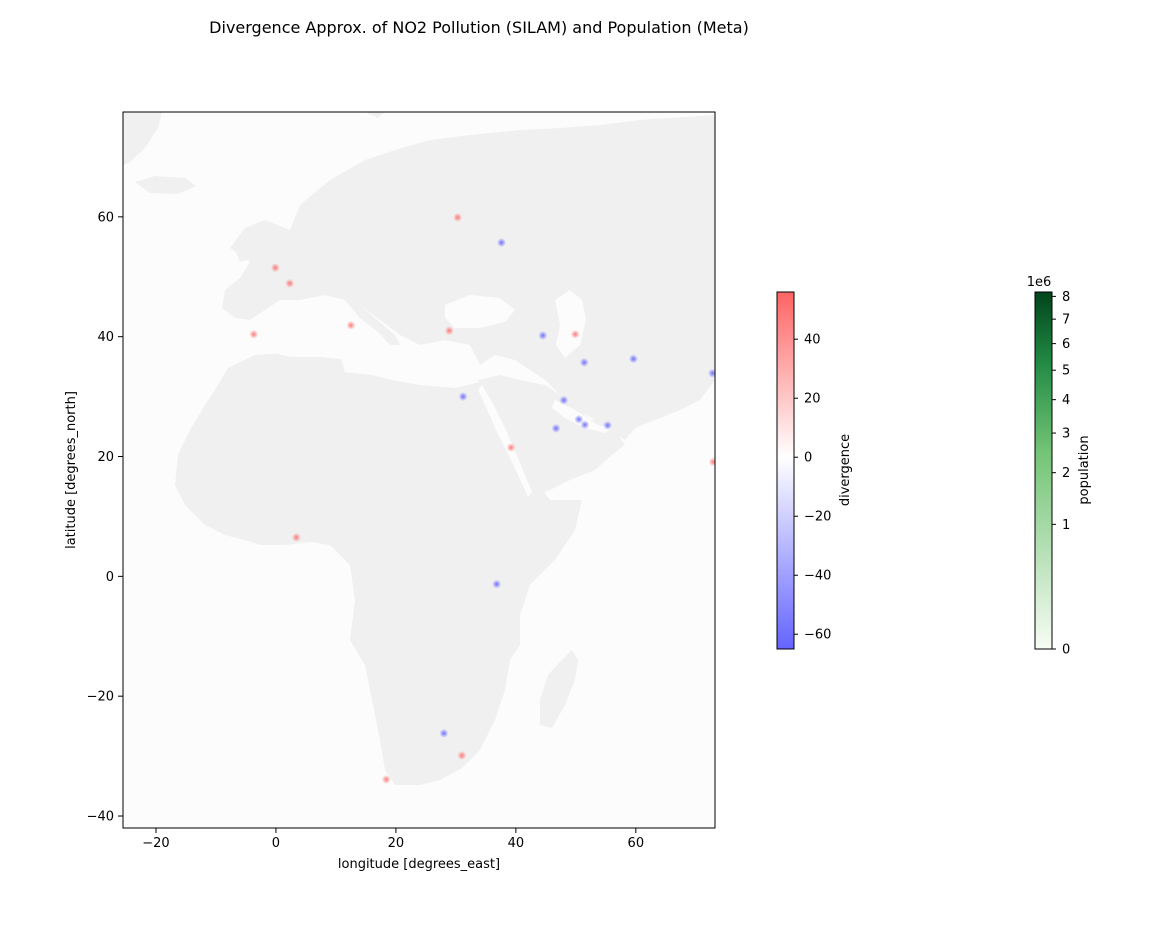  Describe the element at coordinates (110, 577) in the screenshot. I see `y-tick-label: 0` at that location.